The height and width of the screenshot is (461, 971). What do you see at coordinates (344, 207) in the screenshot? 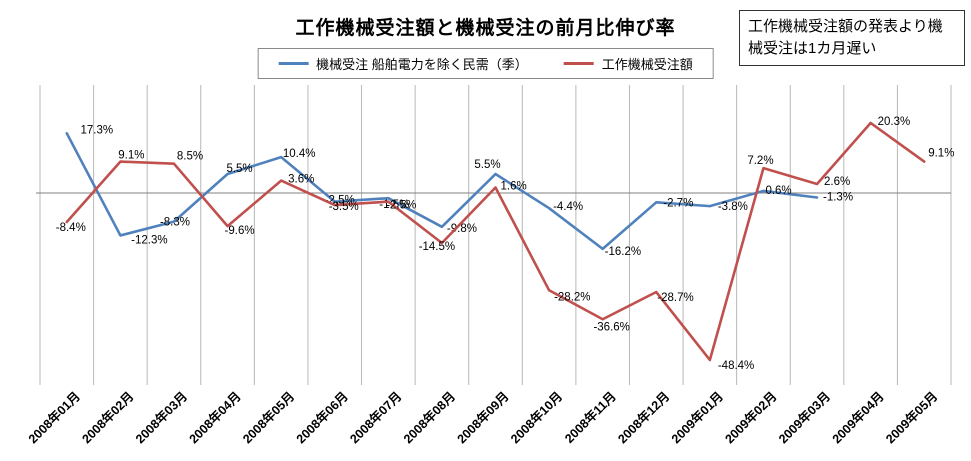
I see `data-label: -3.5%` at bounding box center [344, 207].